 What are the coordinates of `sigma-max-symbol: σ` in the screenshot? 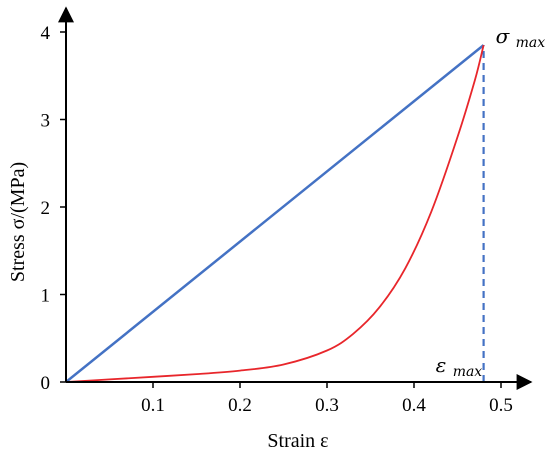 It's located at (503, 36).